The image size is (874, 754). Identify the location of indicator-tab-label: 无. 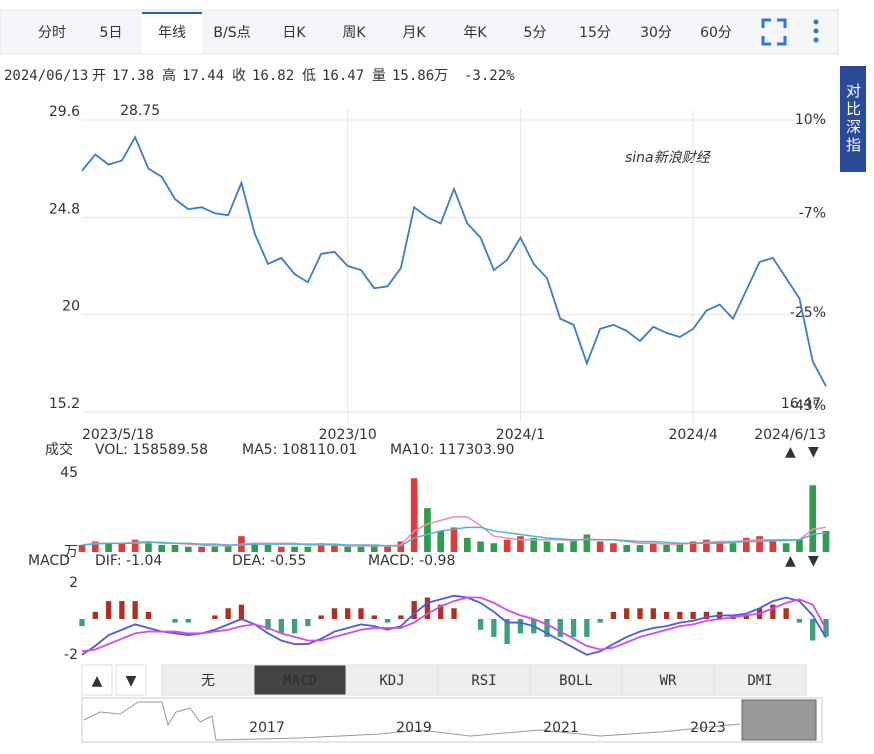
(208, 681).